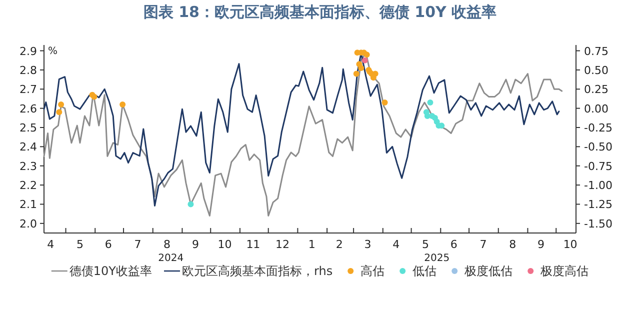 The width and height of the screenshot is (640, 320). I want to click on y2-tick-label: 0.25, so click(596, 89).